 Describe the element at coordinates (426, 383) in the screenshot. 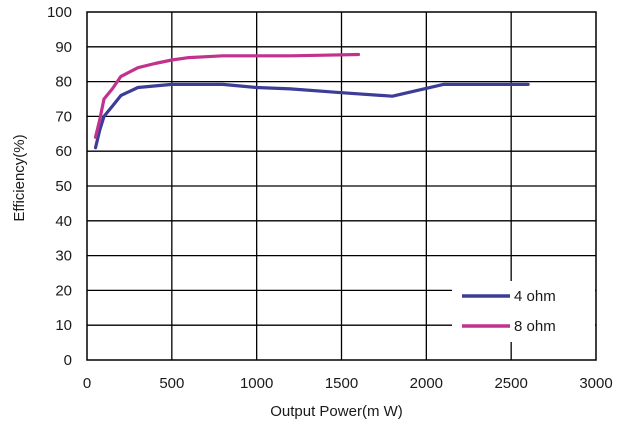

I see `x-tick-label: 2000` at that location.